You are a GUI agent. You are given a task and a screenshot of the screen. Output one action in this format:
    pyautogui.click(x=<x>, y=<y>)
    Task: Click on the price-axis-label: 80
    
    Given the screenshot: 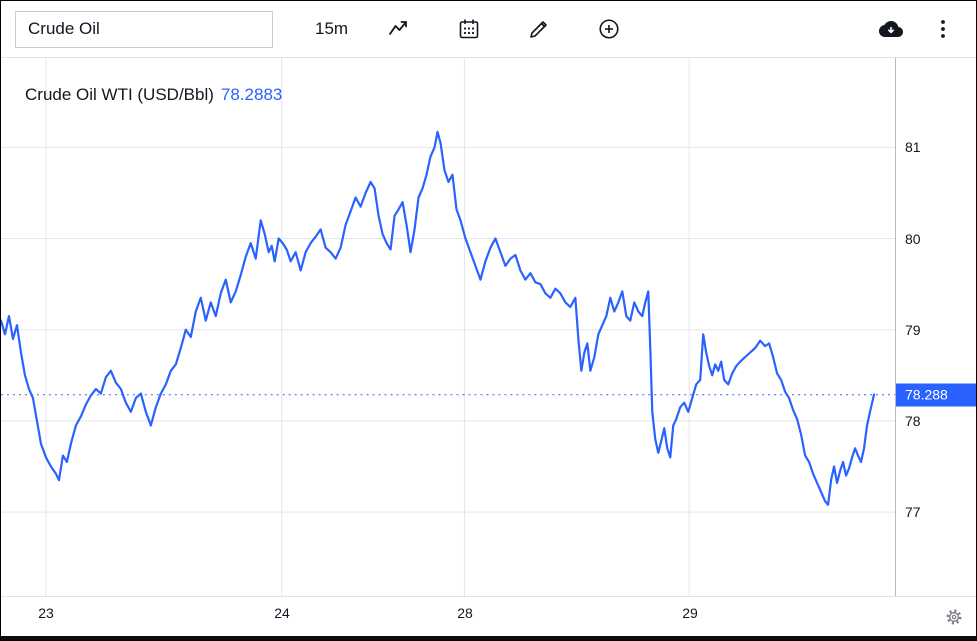 What is the action you would take?
    pyautogui.click(x=913, y=238)
    